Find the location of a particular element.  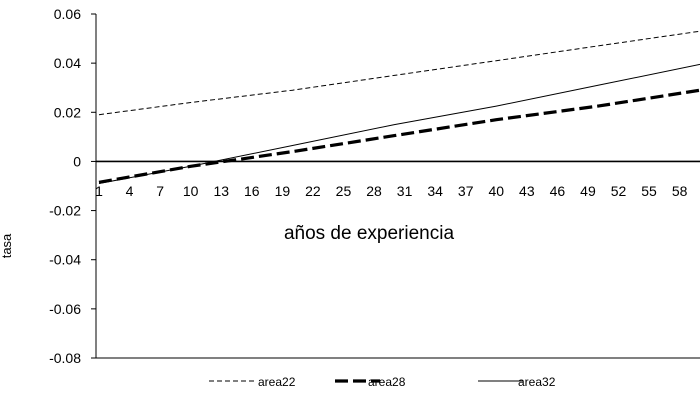

y-tick-label: 0.06 is located at coordinates (67, 14).